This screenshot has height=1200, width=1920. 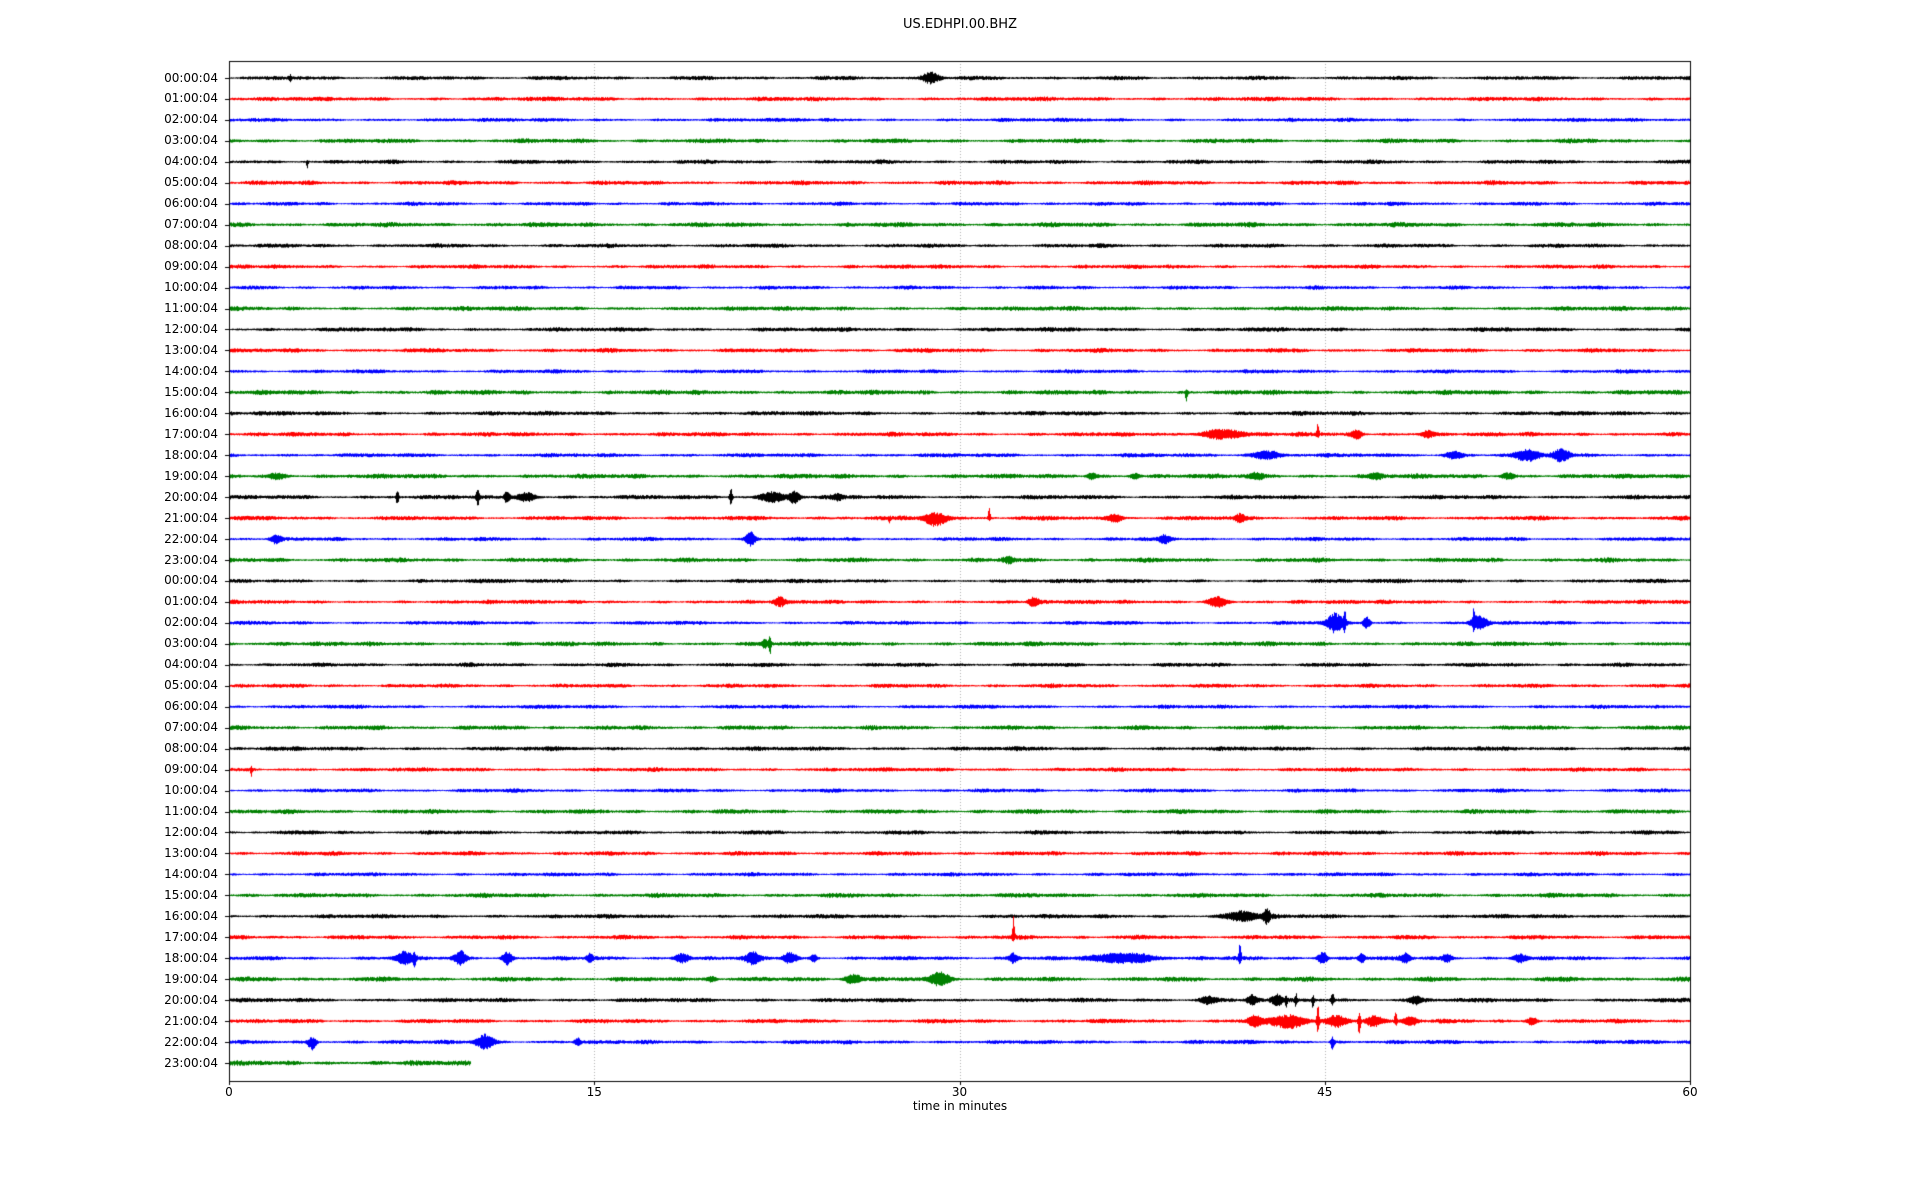 What do you see at coordinates (960, 1106) in the screenshot?
I see `x-axis-label: time in minutes` at bounding box center [960, 1106].